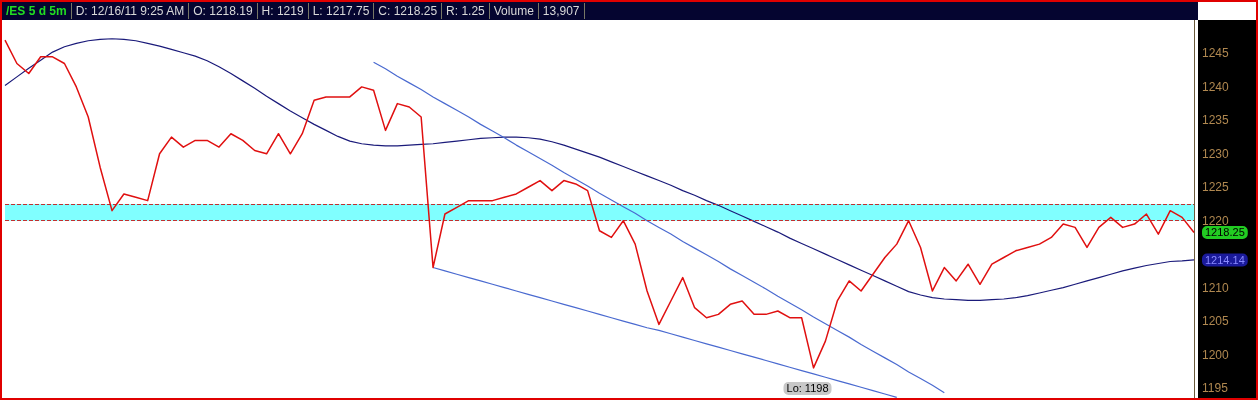 This screenshot has height=400, width=1258. Describe the element at coordinates (223, 11) in the screenshot. I see `text: O: 1218.19` at that location.